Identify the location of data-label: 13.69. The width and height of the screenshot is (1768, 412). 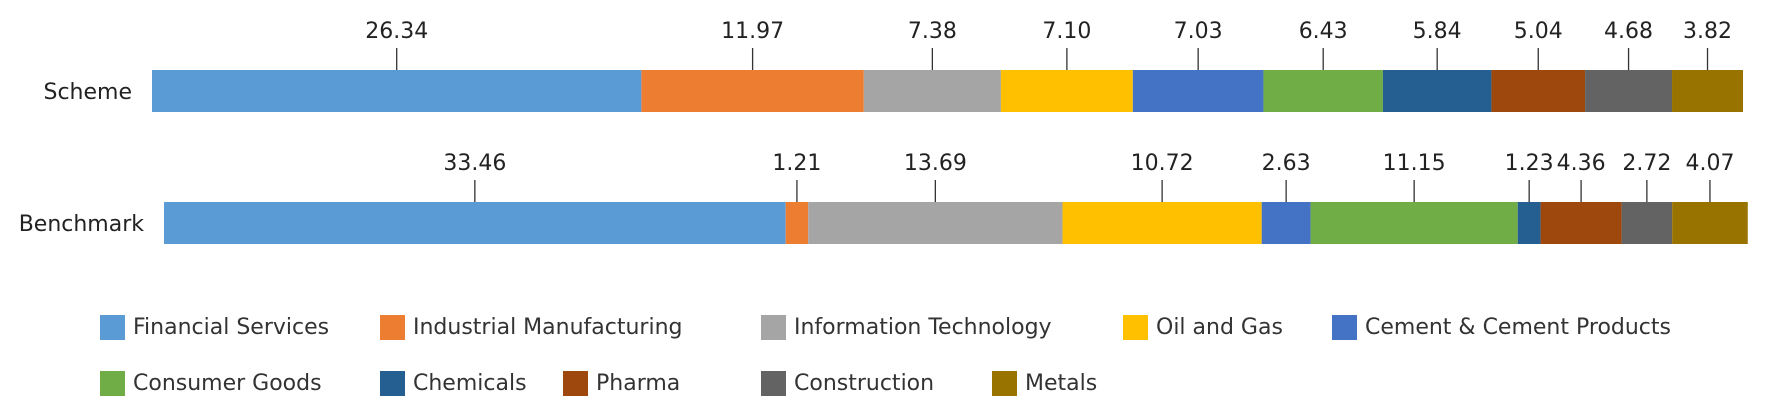
(935, 163).